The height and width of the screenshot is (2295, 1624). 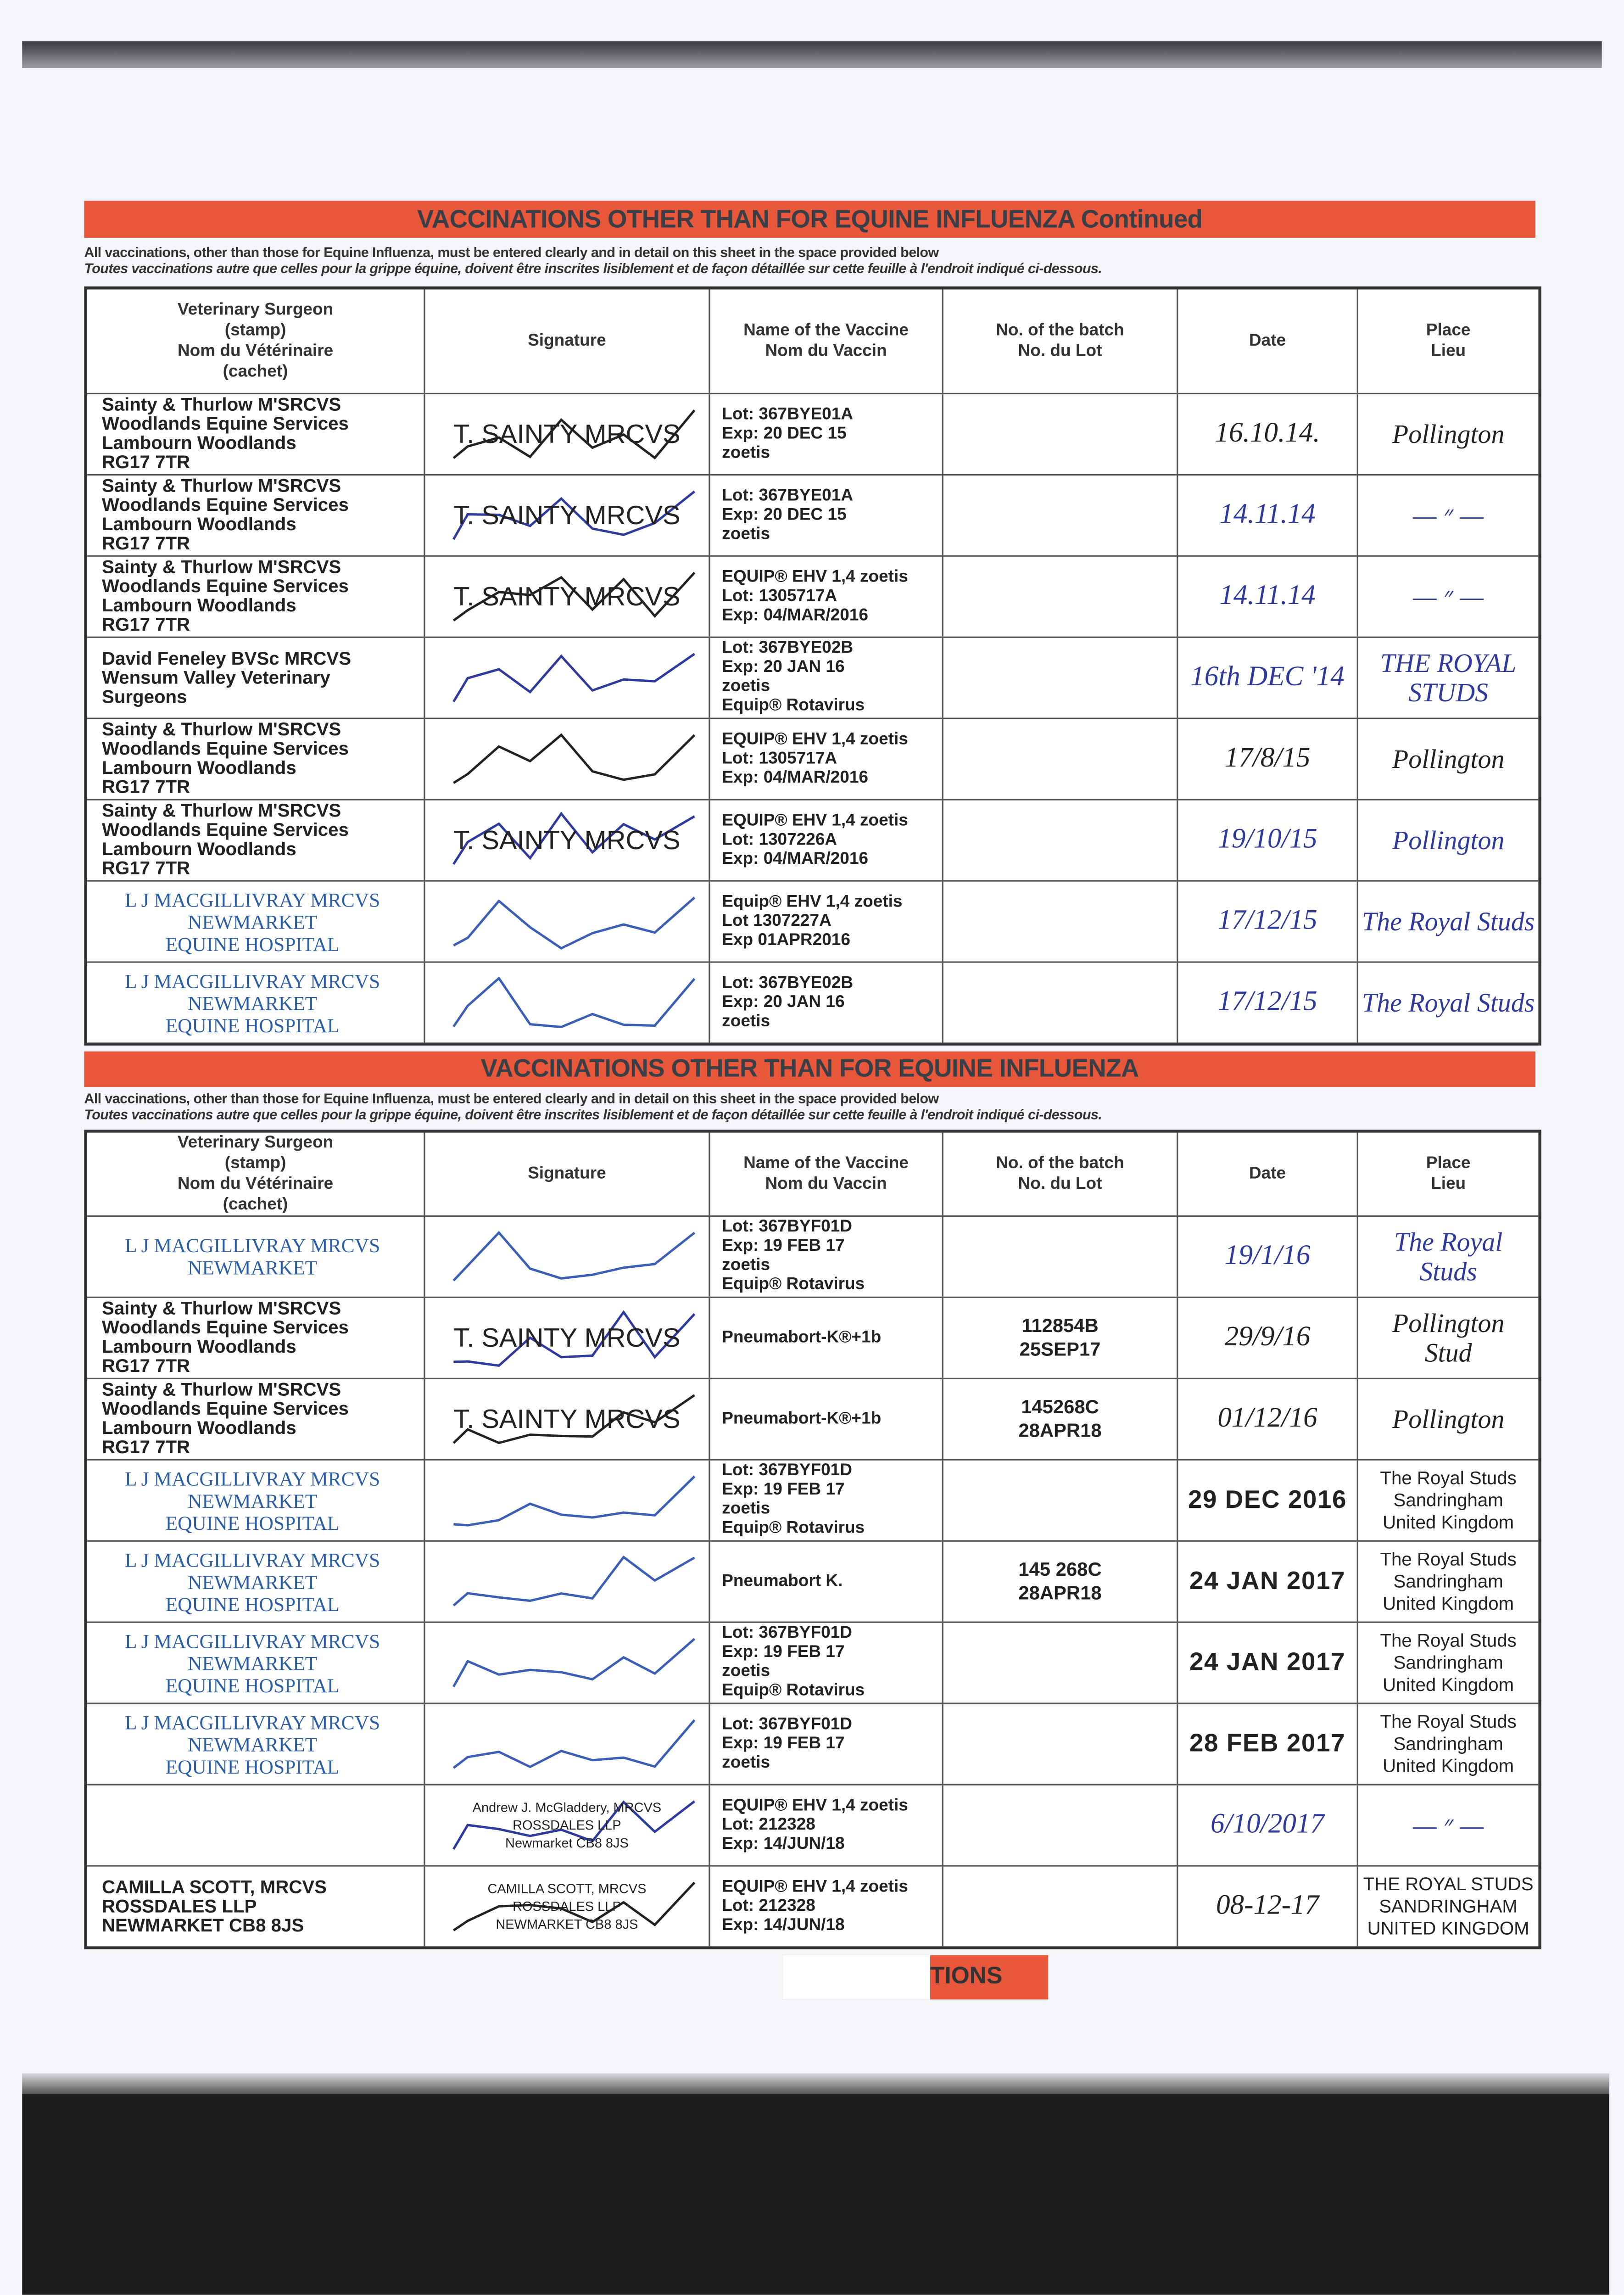 I want to click on column-header-batch: No. of the batch No. du Lot, so click(x=1059, y=341).